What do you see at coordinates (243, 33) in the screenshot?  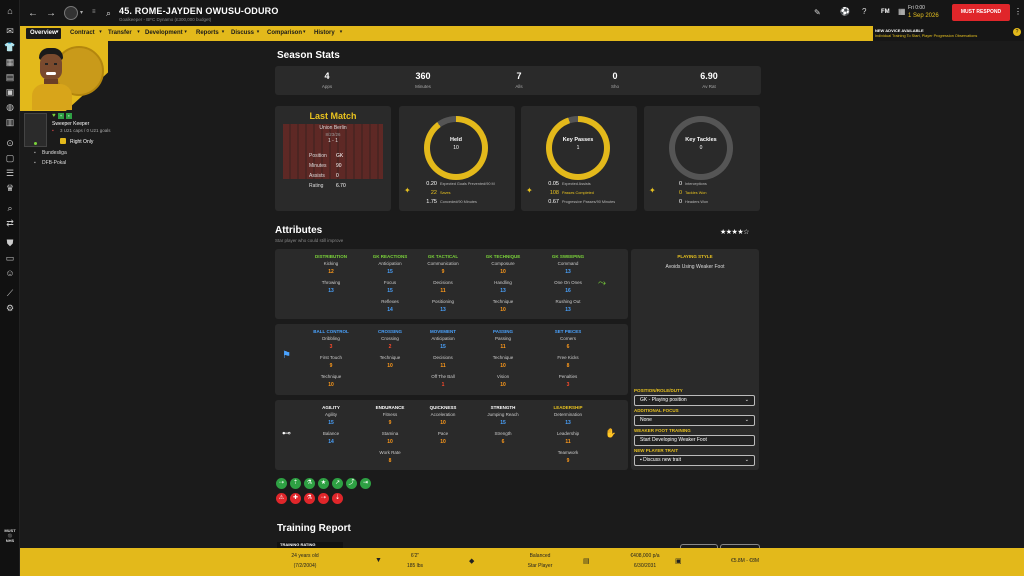 I see `tab-discuss: Discuss` at bounding box center [243, 33].